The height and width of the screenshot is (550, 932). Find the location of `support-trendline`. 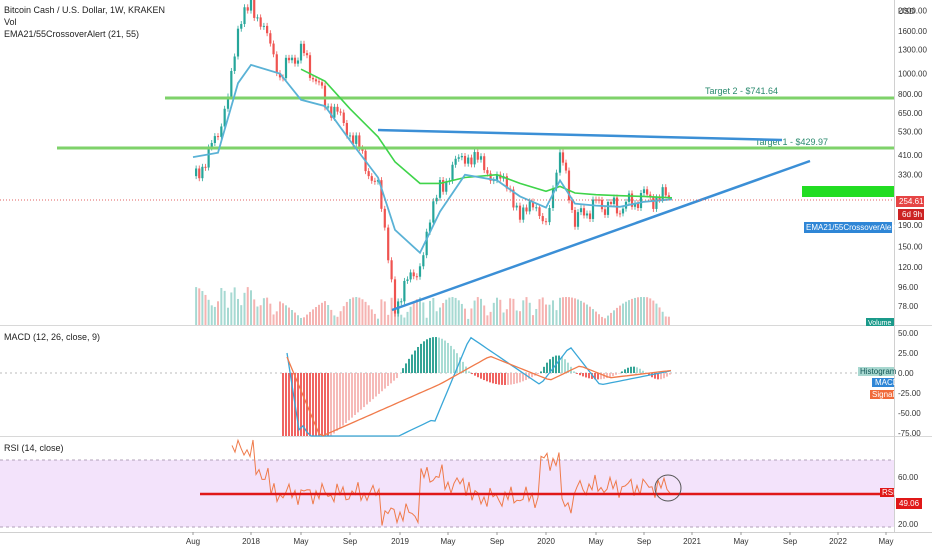

support-trendline is located at coordinates (601, 235).